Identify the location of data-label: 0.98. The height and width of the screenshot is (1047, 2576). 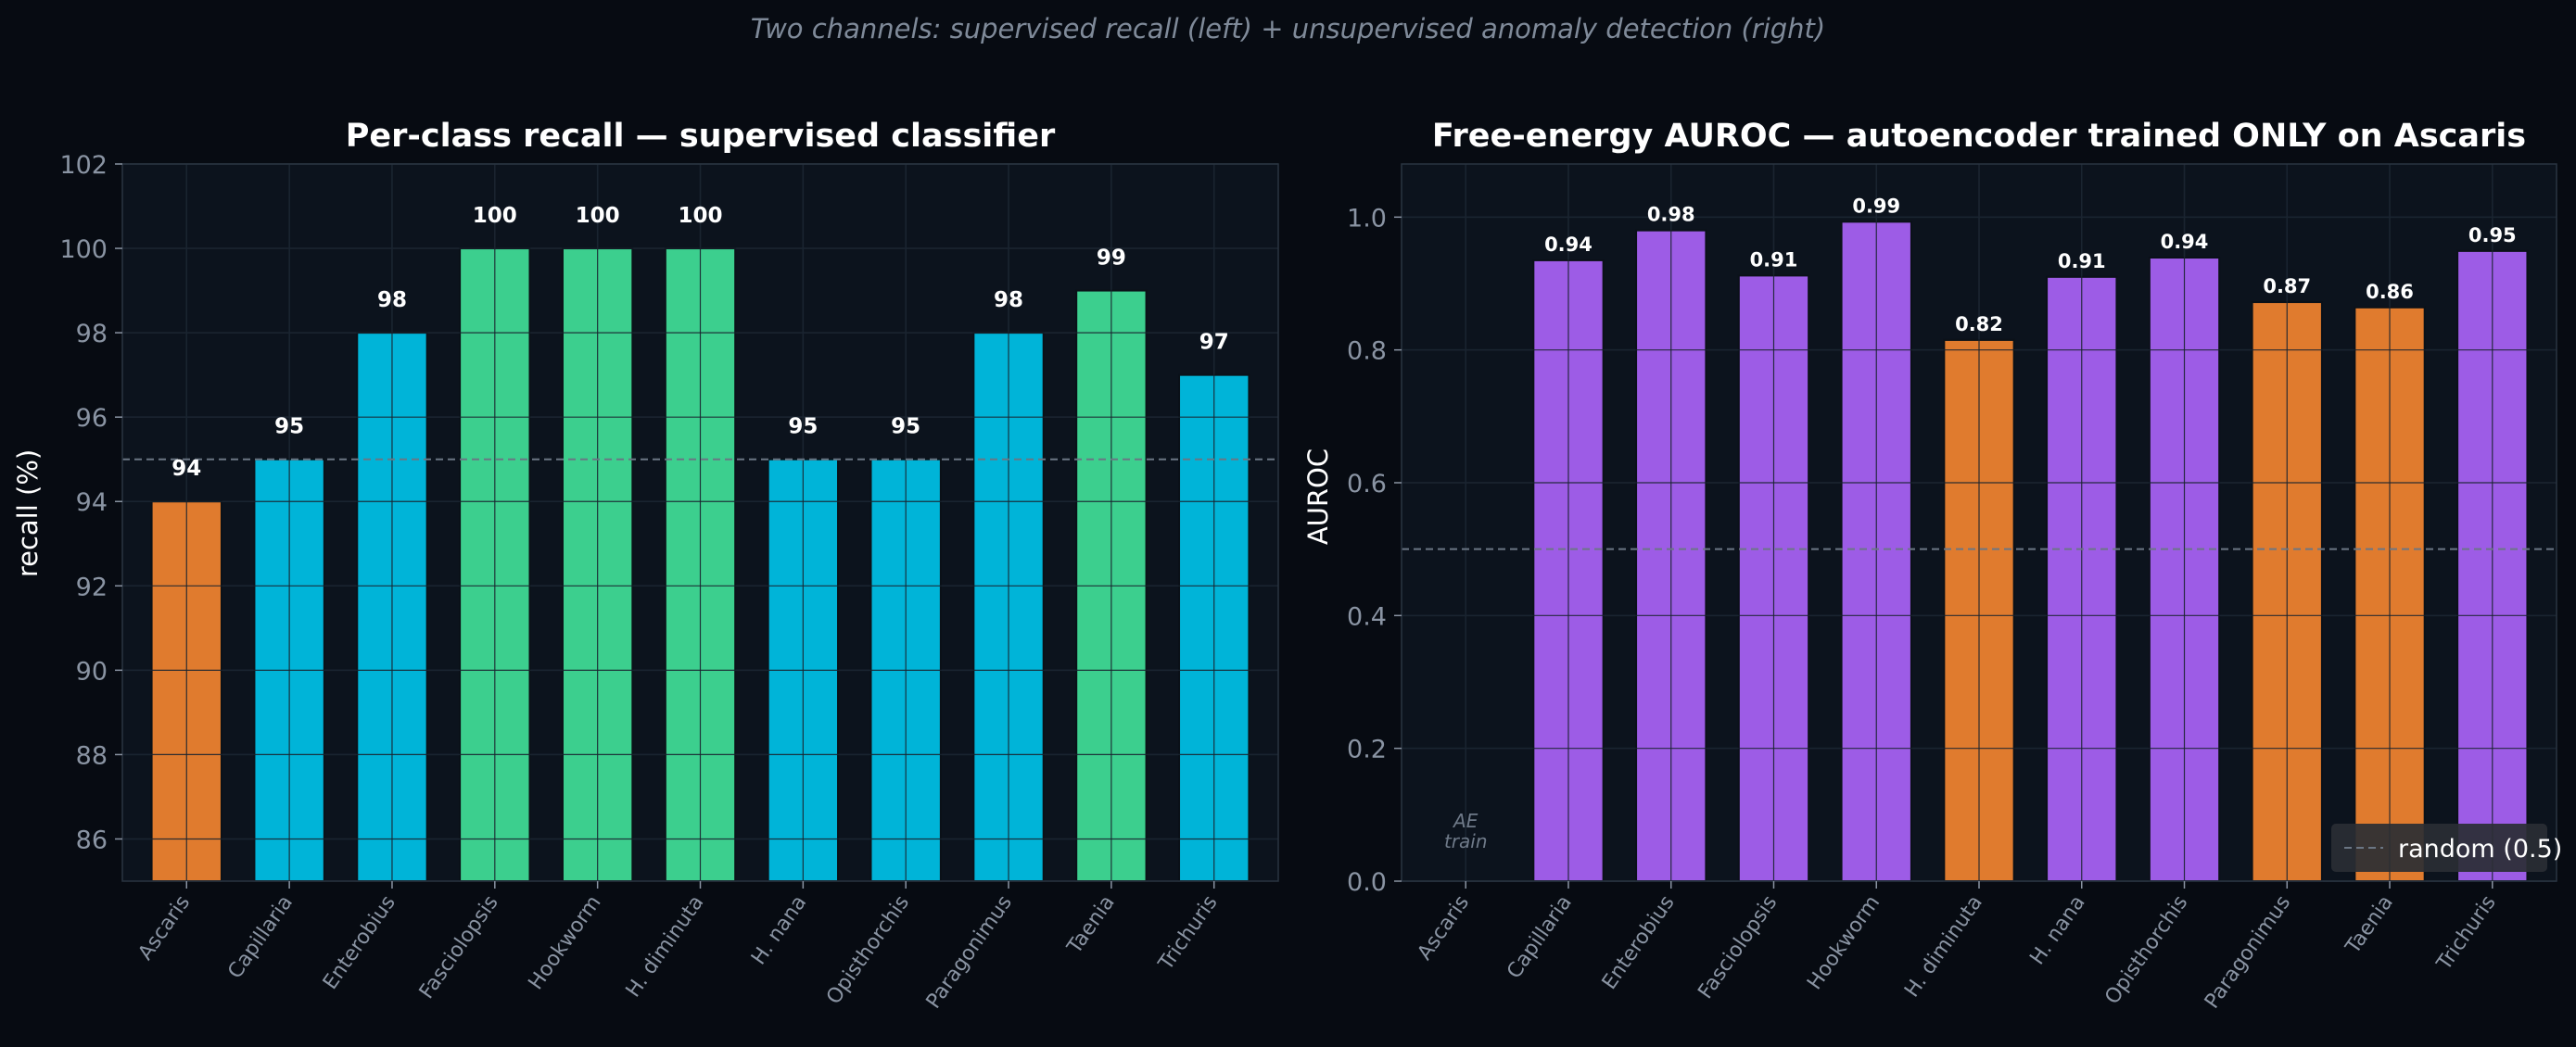
(1671, 215).